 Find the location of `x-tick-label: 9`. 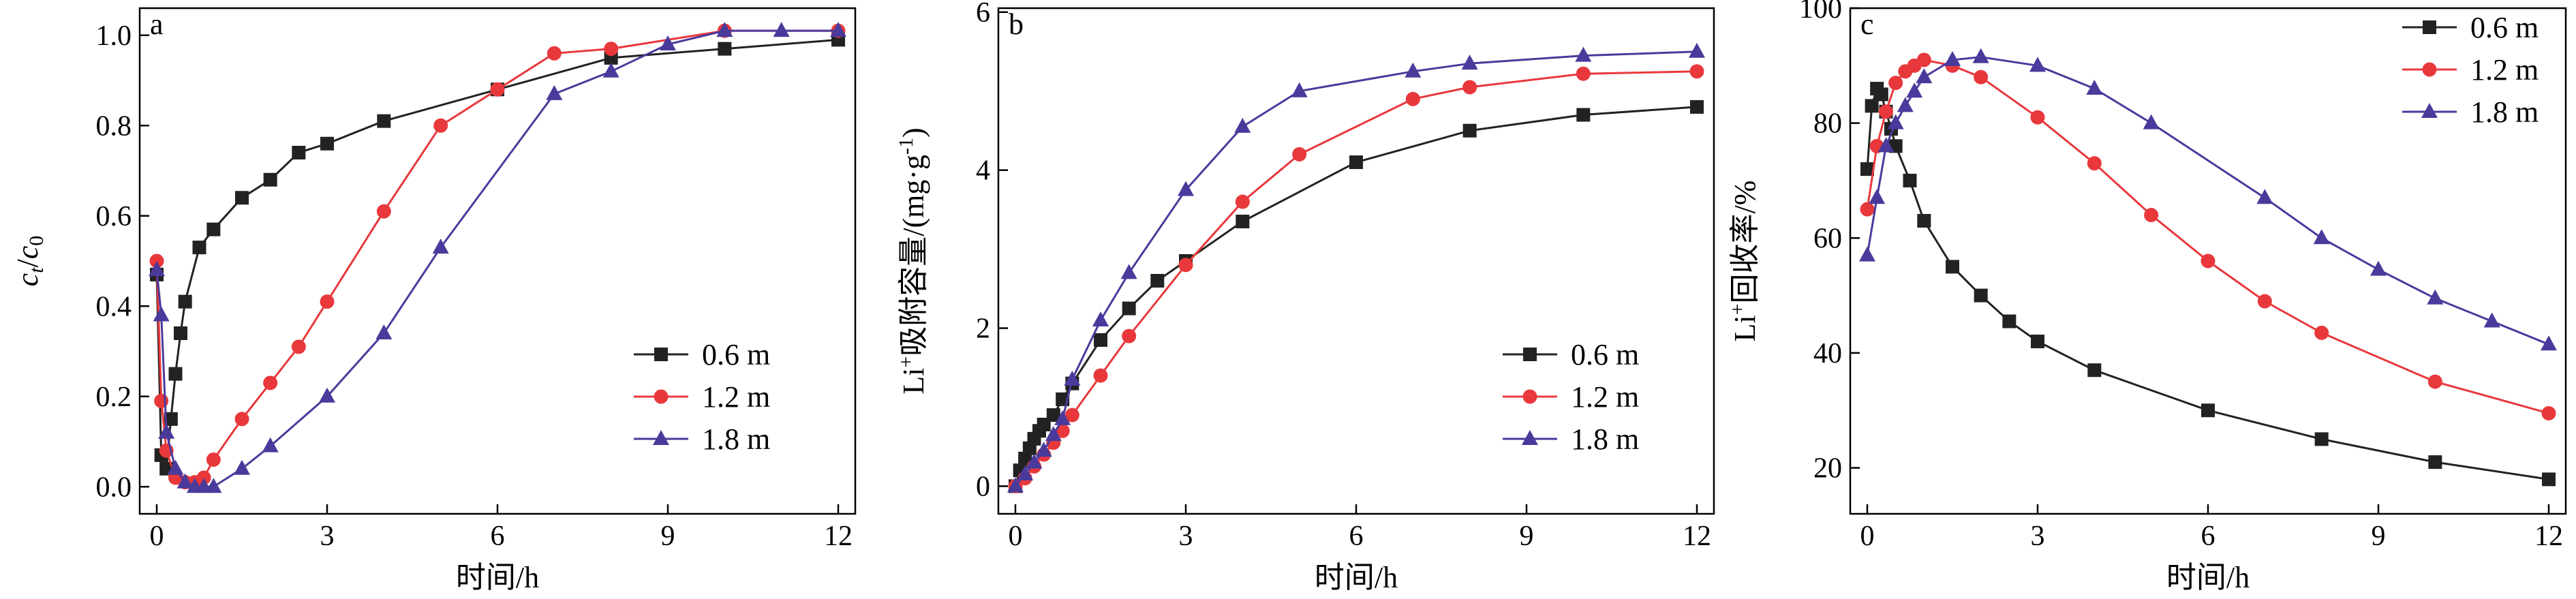

x-tick-label: 9 is located at coordinates (2379, 536).